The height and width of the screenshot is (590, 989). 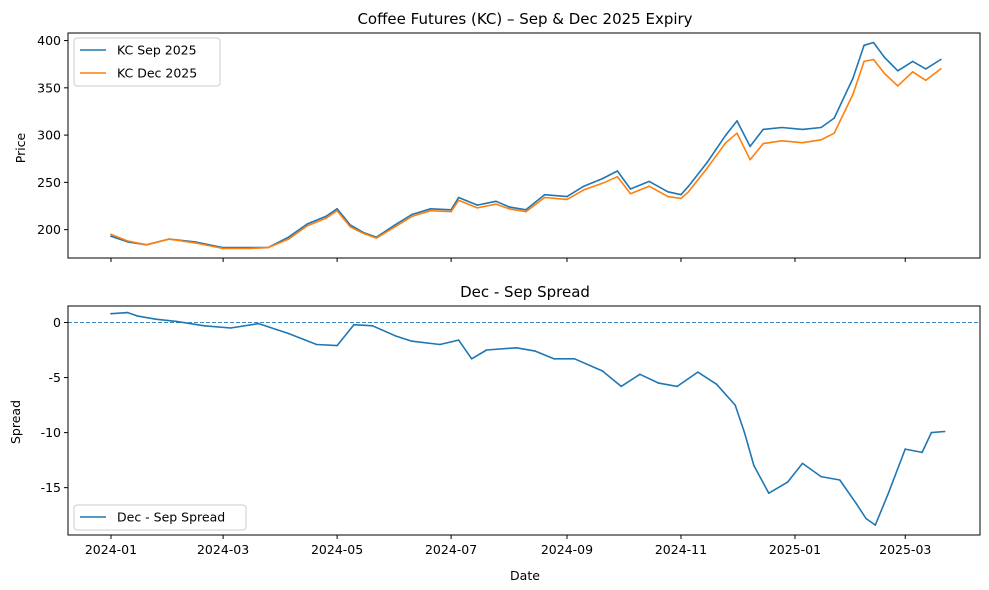 What do you see at coordinates (337, 549) in the screenshot?
I see `x-tick-label: 2024-05` at bounding box center [337, 549].